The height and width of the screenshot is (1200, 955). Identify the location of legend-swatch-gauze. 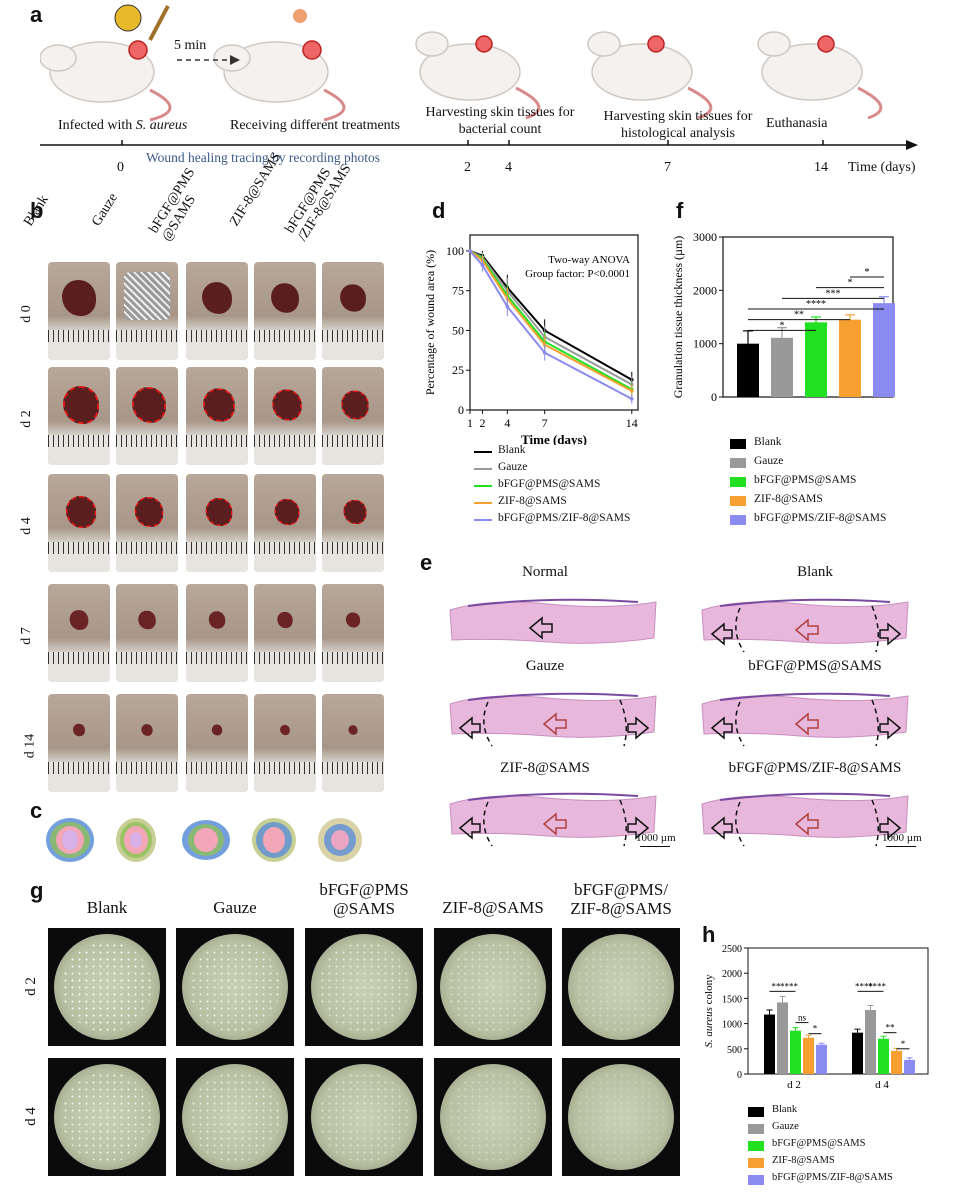
(483, 469).